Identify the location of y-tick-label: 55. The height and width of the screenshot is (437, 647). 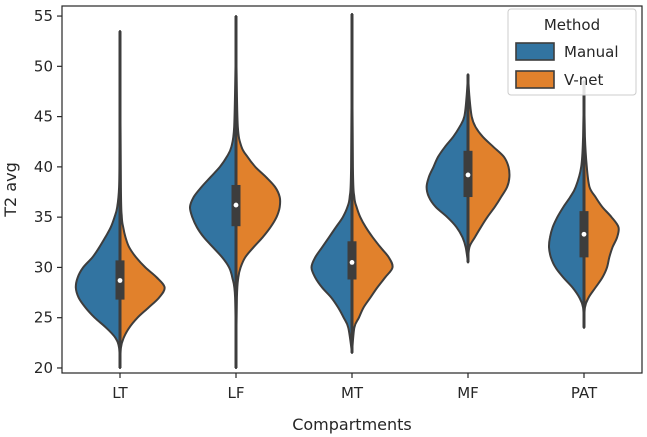
(43, 16).